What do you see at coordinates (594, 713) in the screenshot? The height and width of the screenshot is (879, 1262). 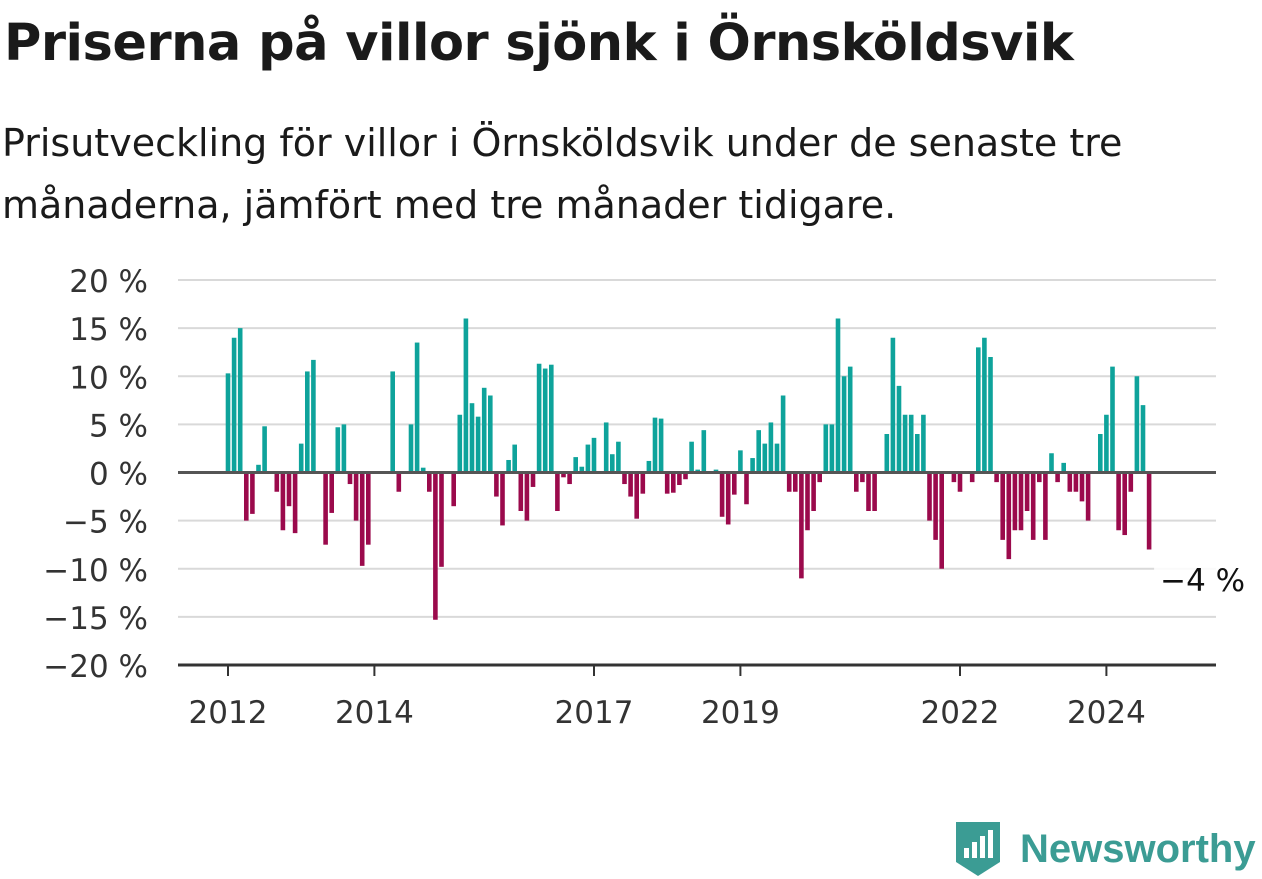 I see `x-tick-label: 2017` at bounding box center [594, 713].